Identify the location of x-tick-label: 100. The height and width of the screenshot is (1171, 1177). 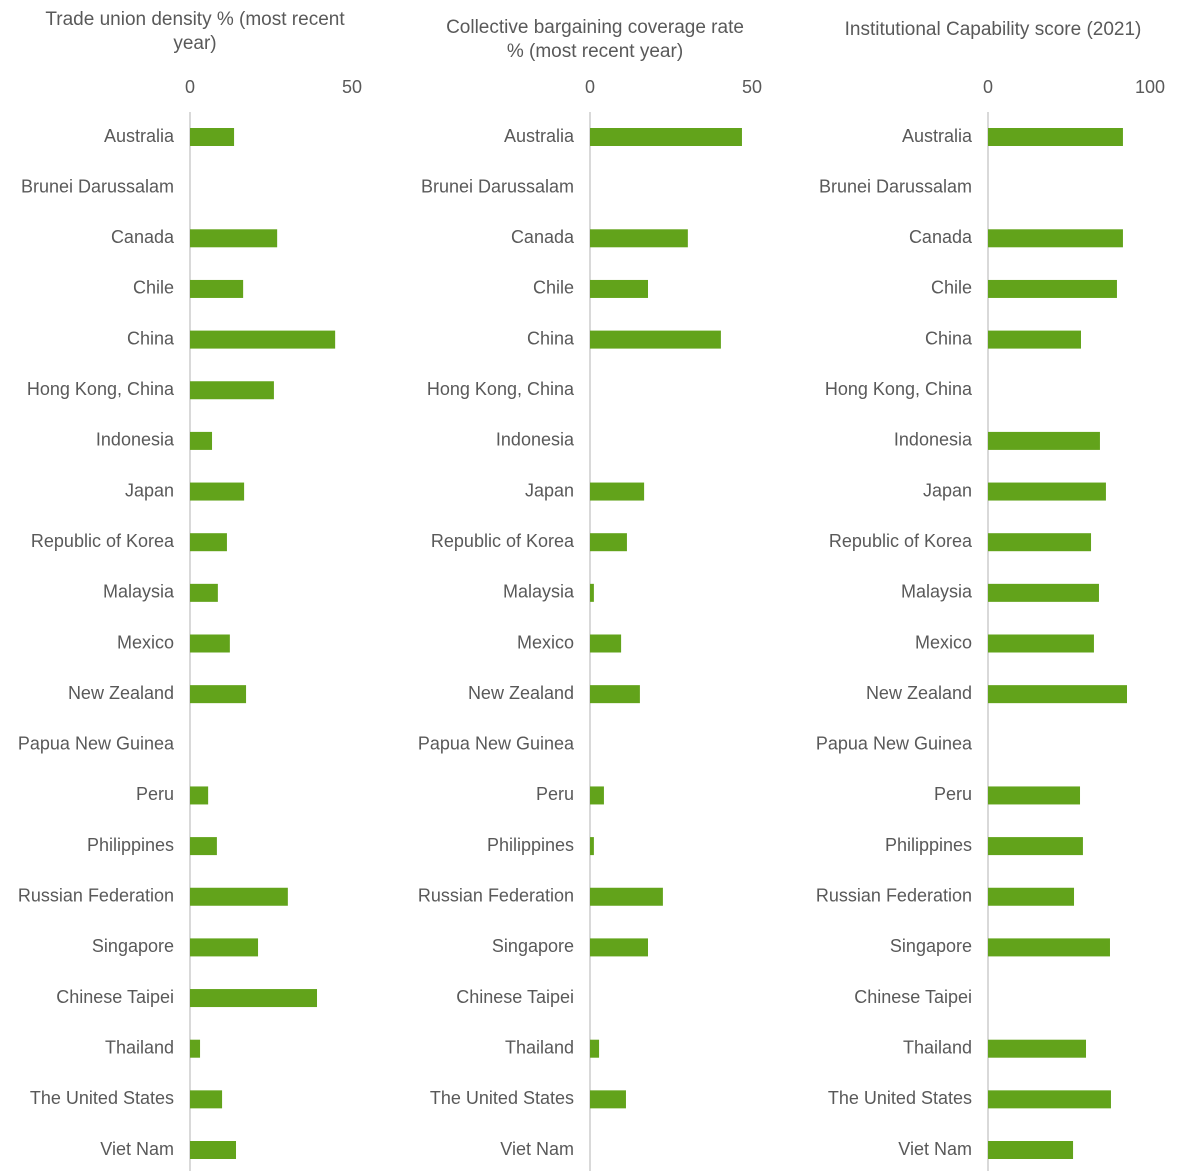
(1150, 87).